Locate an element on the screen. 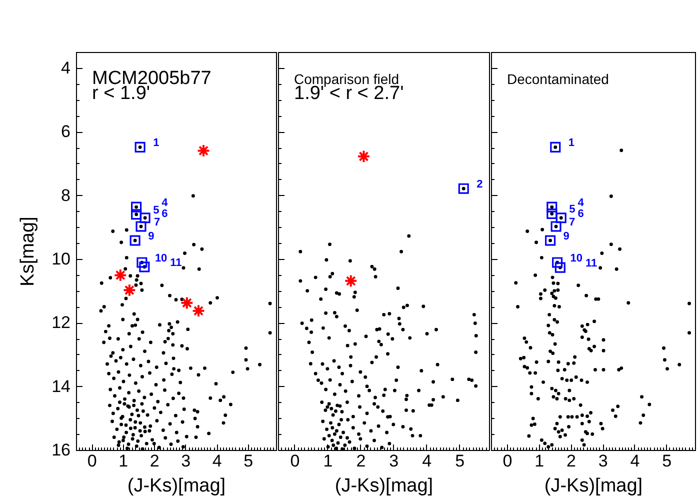 The image size is (700, 500). y-tick-label: 8 is located at coordinates (65, 195).